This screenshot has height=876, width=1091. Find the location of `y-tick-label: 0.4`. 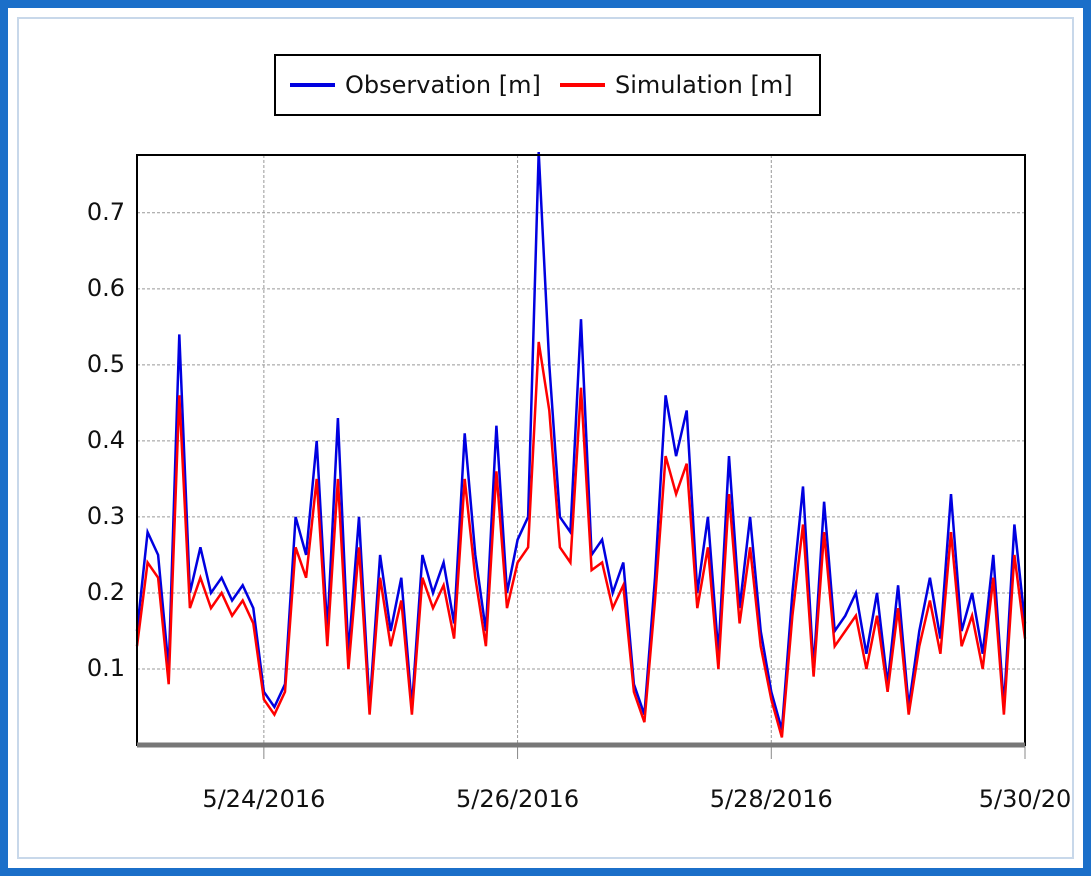

y-tick-label: 0.4 is located at coordinates (106, 440).